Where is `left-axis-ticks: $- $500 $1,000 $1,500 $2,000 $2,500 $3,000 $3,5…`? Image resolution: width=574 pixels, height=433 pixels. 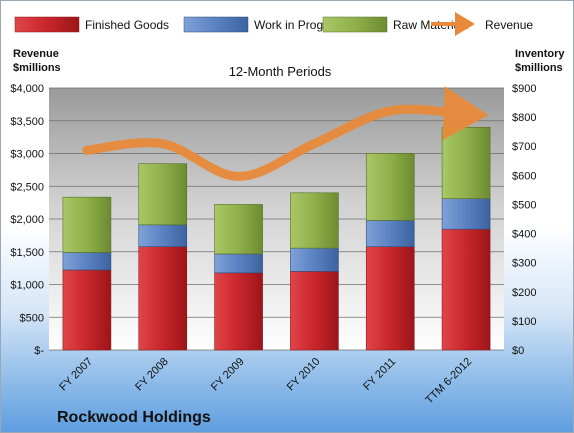
left-axis-ticks: $- $500 $1,000 $1,500 $2,000 $2,500 $3,000 $3,5… is located at coordinates (27, 220).